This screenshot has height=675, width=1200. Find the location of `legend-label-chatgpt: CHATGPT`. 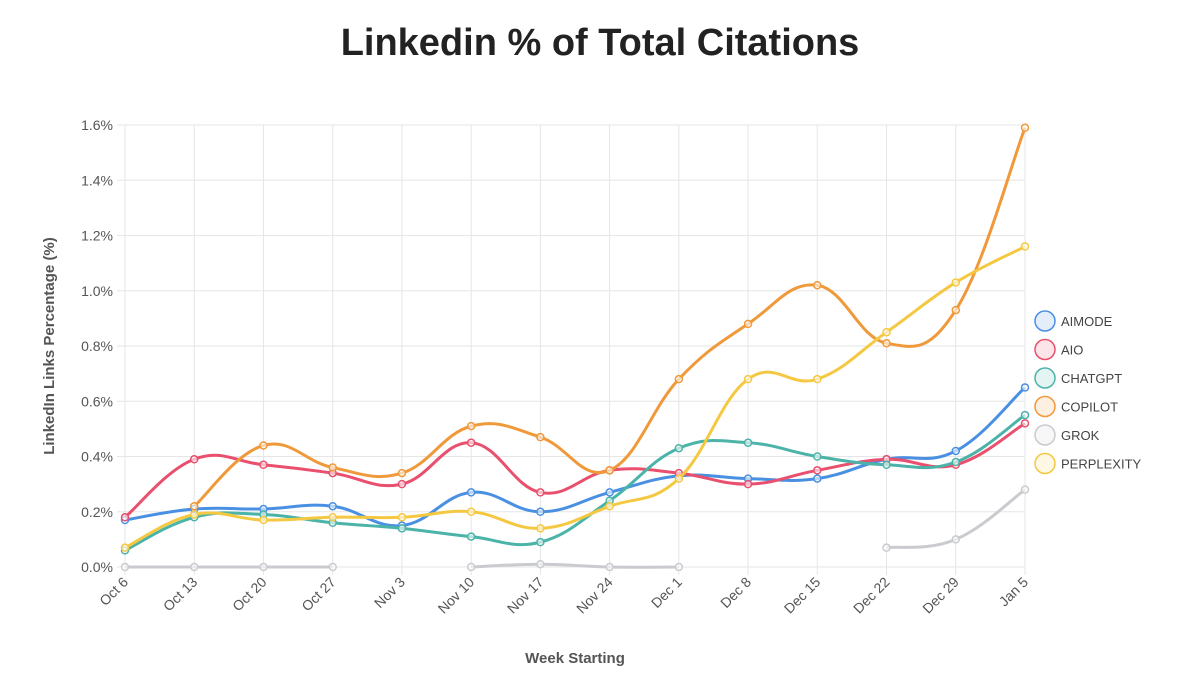

legend-label-chatgpt: CHATGPT is located at coordinates (1091, 378).